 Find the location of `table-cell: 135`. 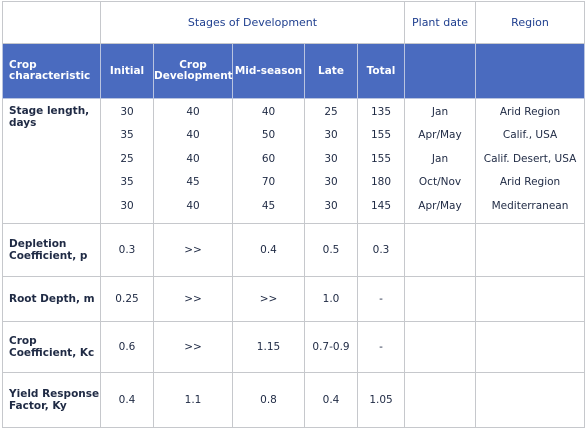

table-cell: 135 is located at coordinates (381, 112).